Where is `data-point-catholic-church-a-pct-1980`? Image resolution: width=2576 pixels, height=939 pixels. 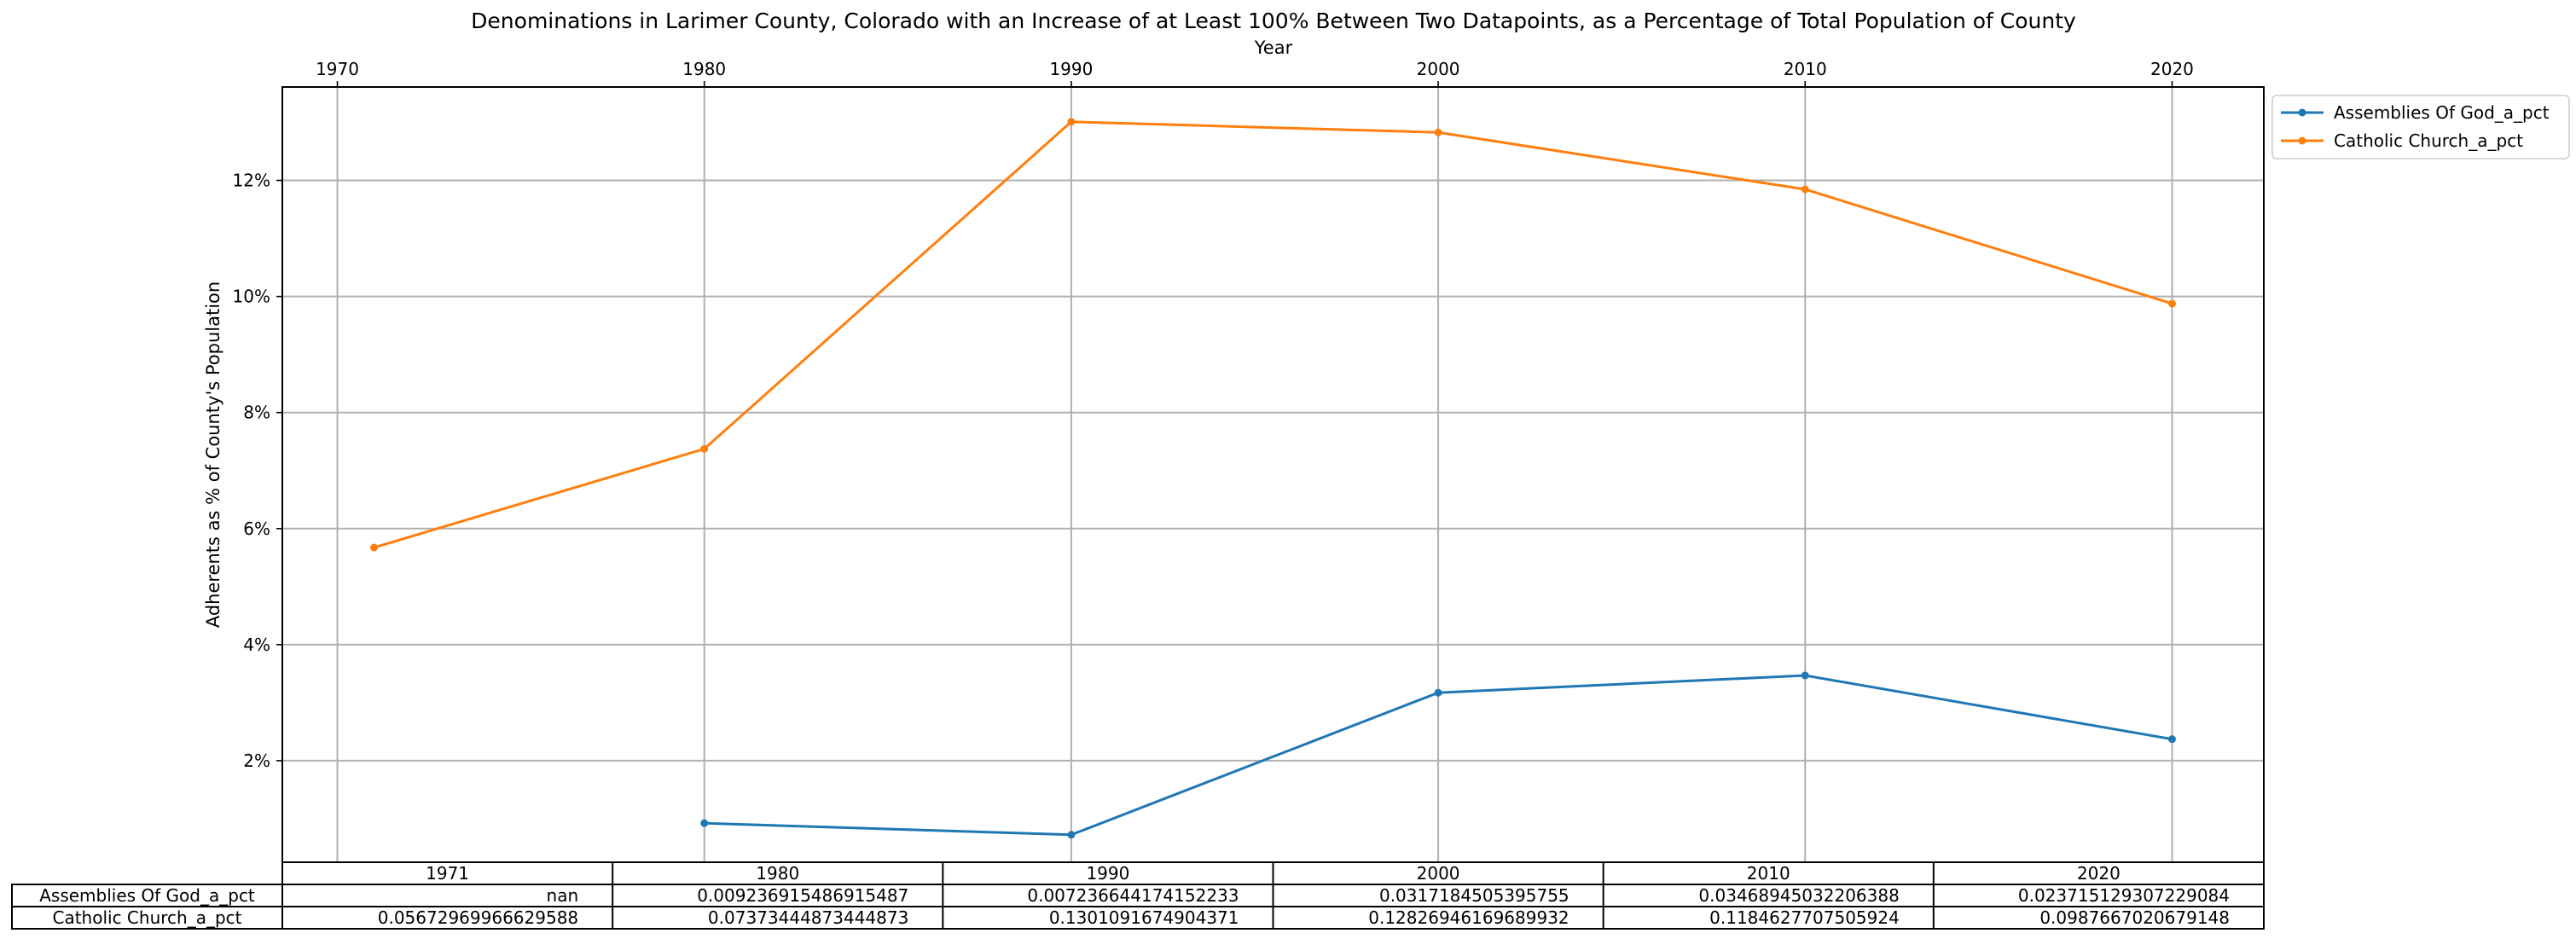
data-point-catholic-church-a-pct-1980 is located at coordinates (704, 449).